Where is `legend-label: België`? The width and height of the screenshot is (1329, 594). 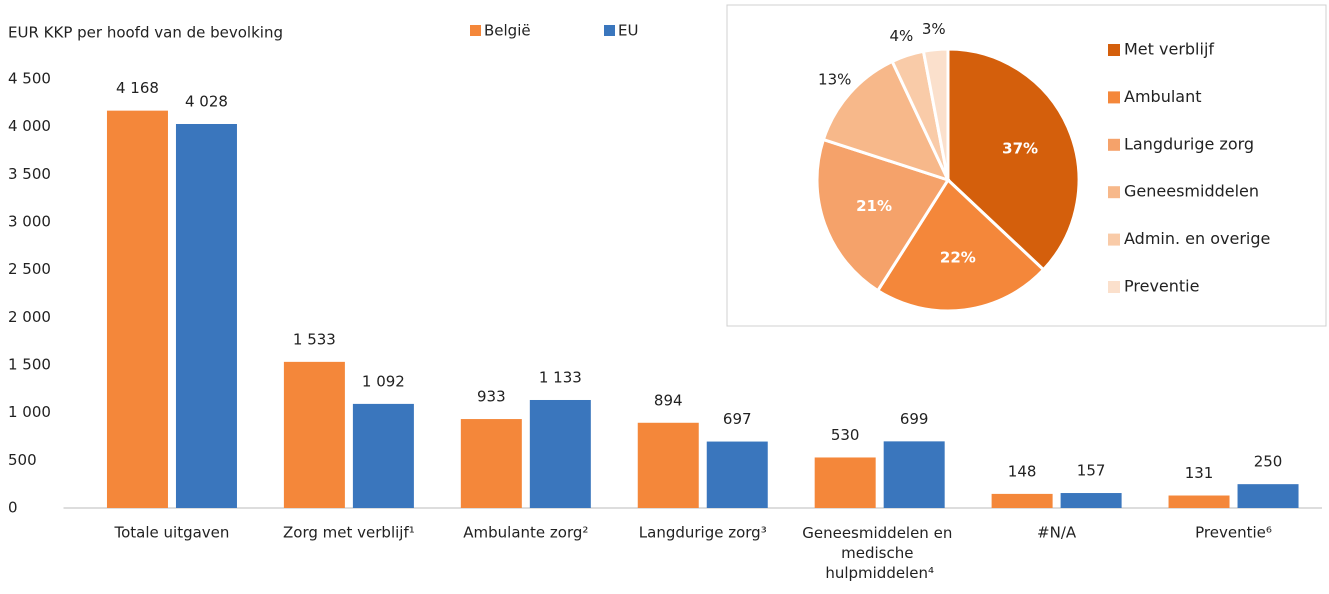
legend-label: België is located at coordinates (507, 31).